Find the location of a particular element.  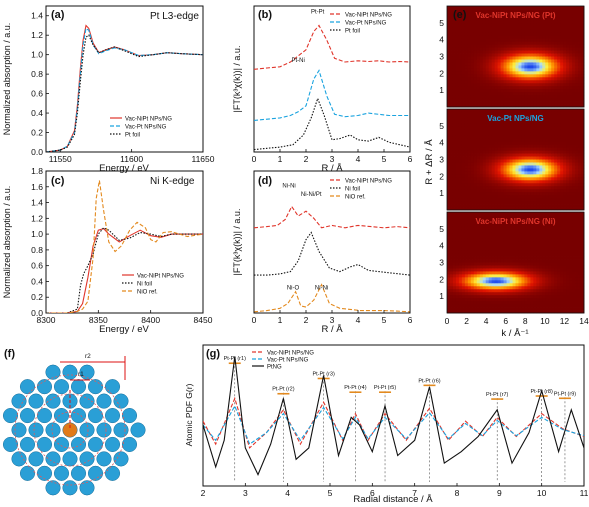

legend-entry: Pt foil is located at coordinates (132, 136).